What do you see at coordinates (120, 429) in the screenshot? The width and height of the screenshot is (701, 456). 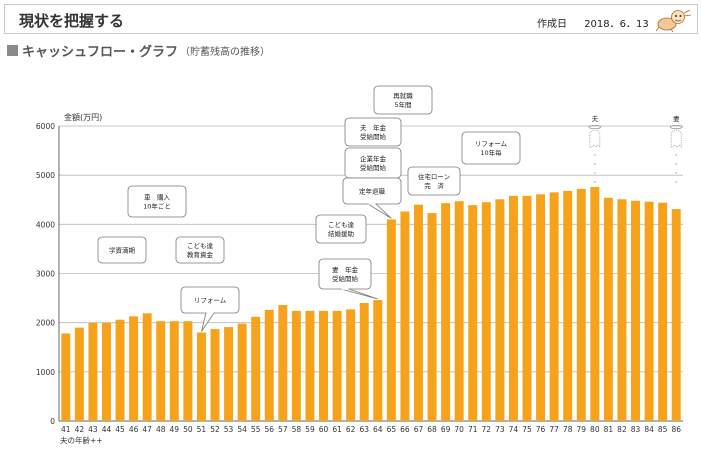 I see `x-tick-label: 45` at bounding box center [120, 429].